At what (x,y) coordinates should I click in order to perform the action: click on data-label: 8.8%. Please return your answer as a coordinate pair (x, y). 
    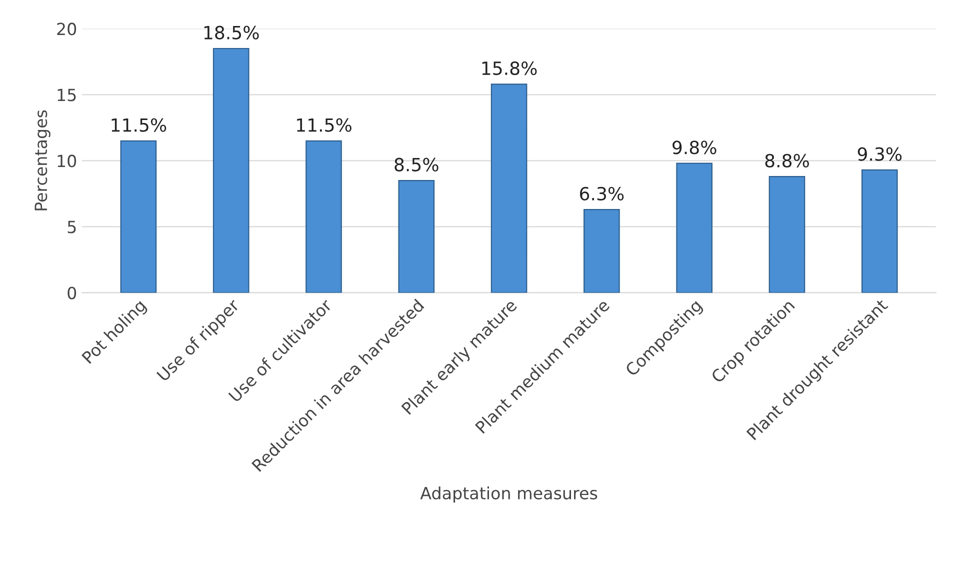
    Looking at the image, I should click on (787, 161).